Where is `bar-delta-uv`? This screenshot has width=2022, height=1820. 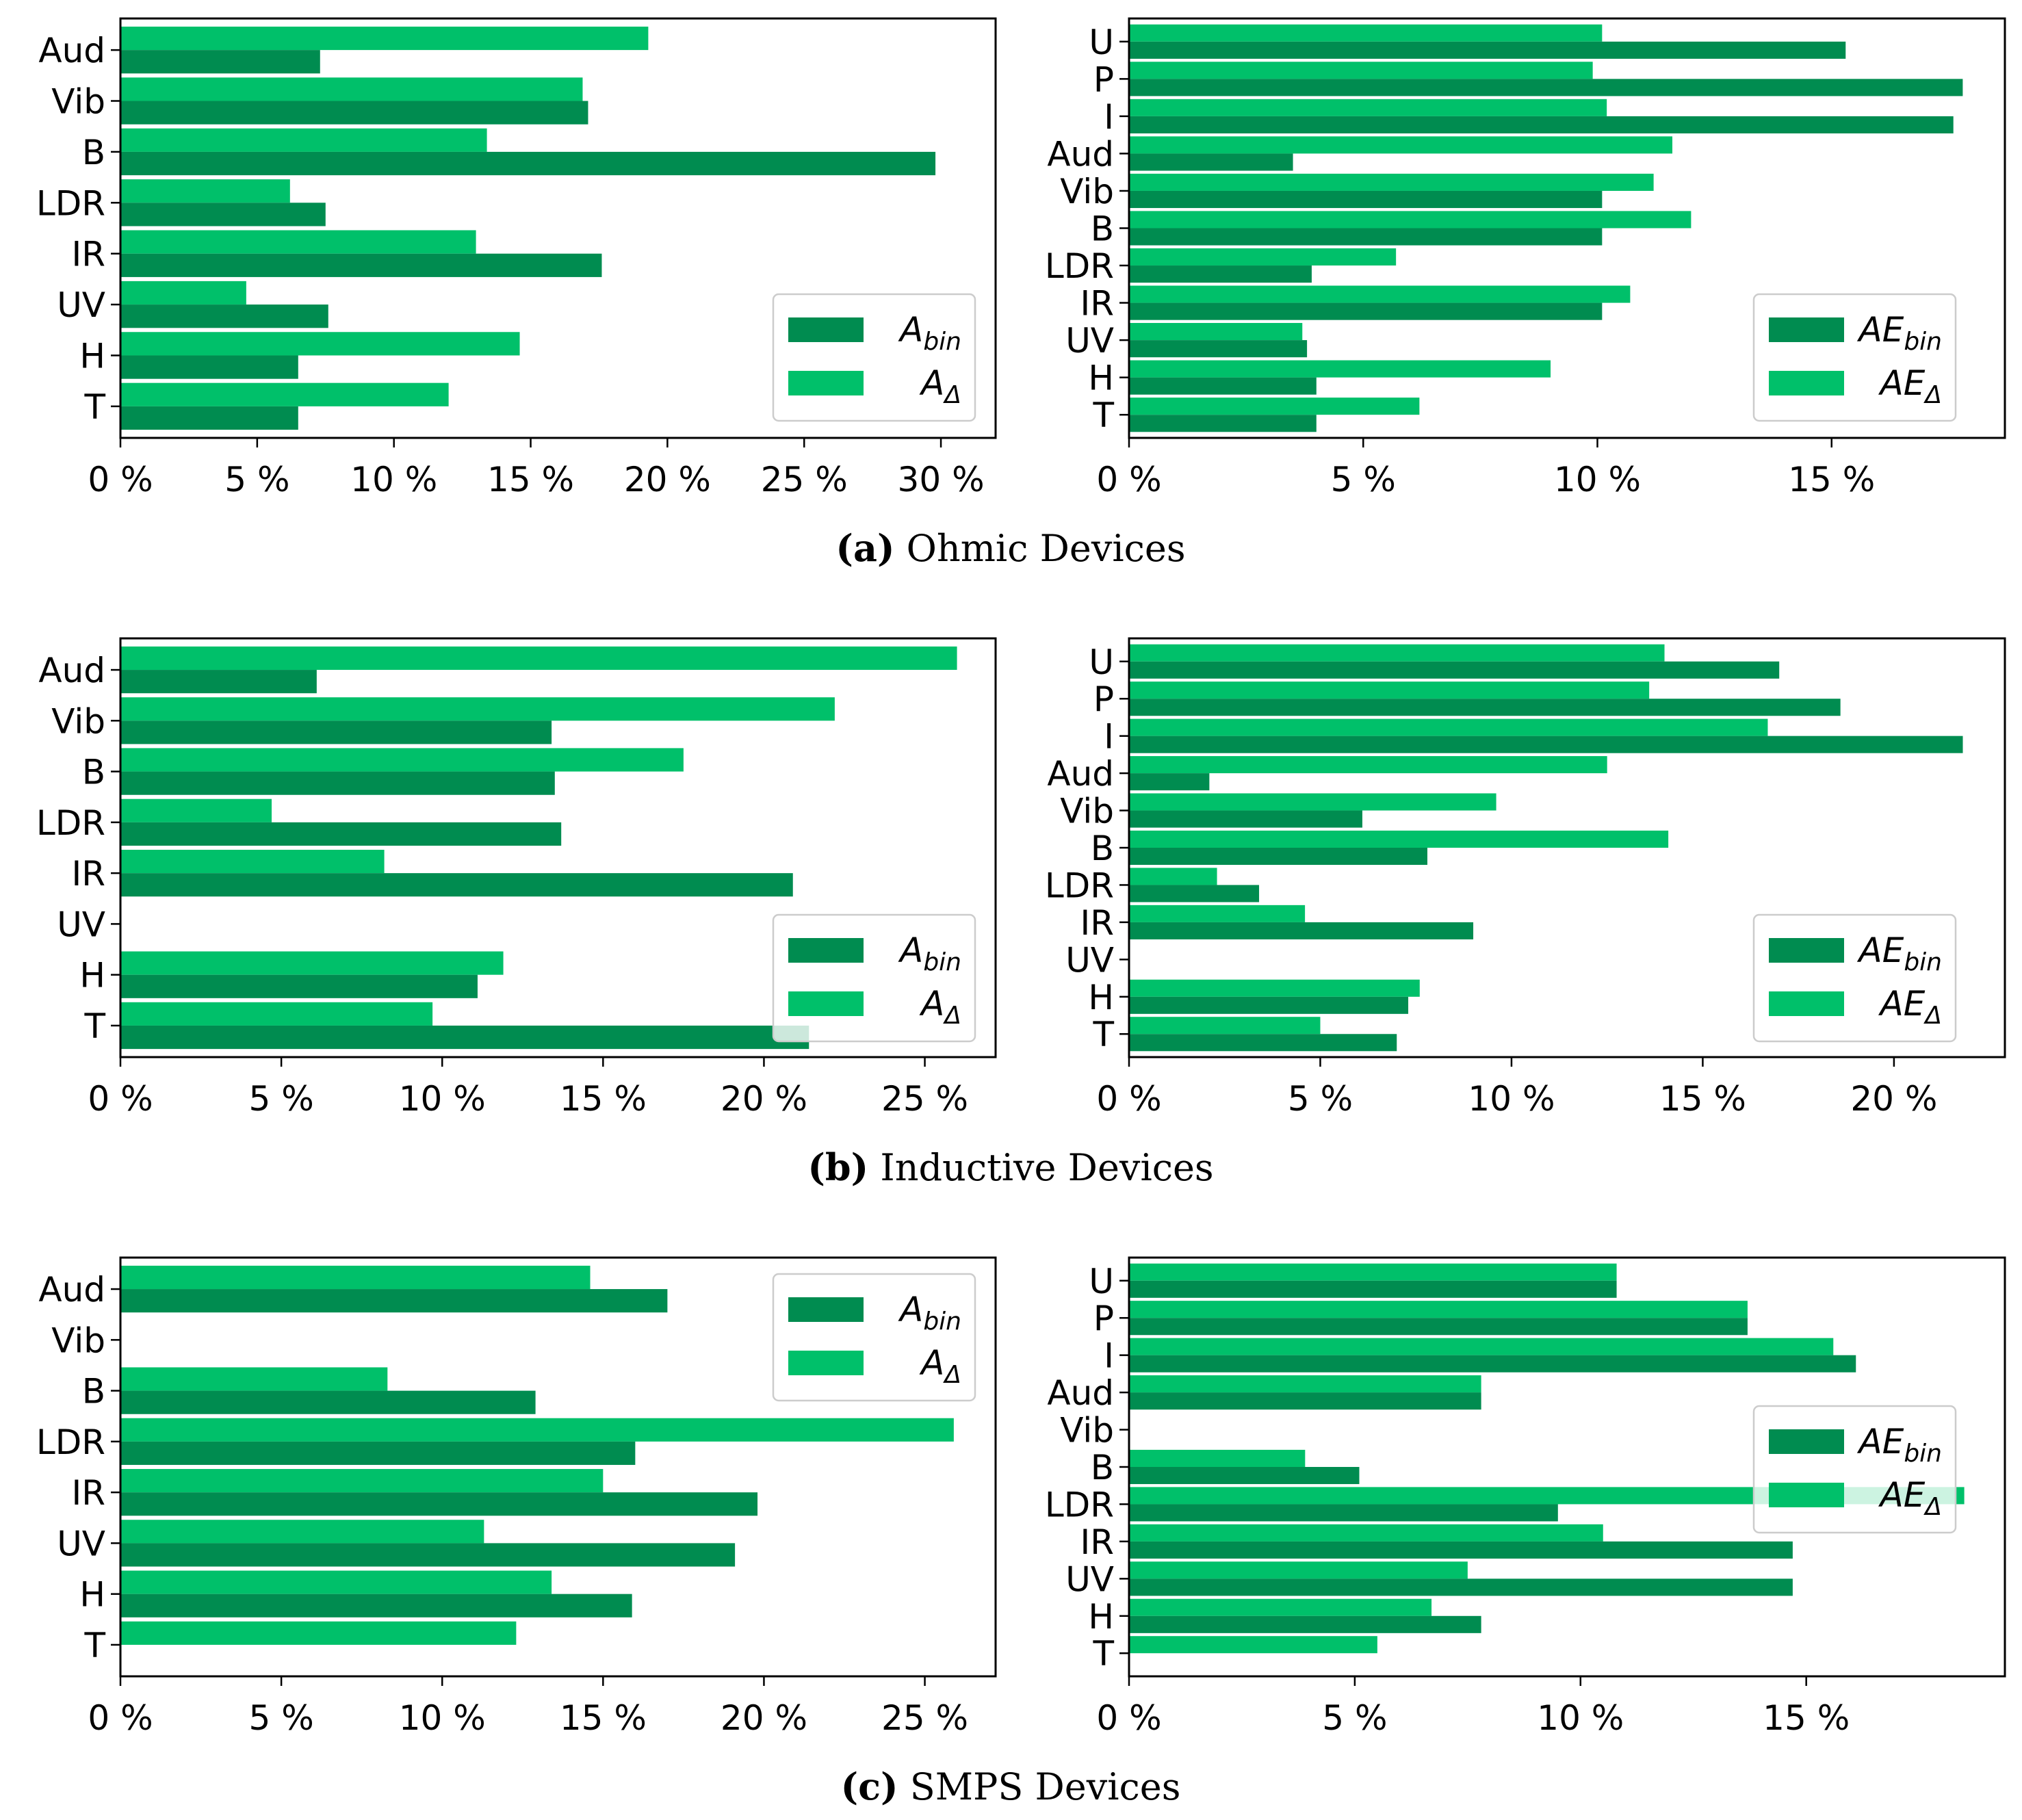
bar-delta-uv is located at coordinates (1216, 332).